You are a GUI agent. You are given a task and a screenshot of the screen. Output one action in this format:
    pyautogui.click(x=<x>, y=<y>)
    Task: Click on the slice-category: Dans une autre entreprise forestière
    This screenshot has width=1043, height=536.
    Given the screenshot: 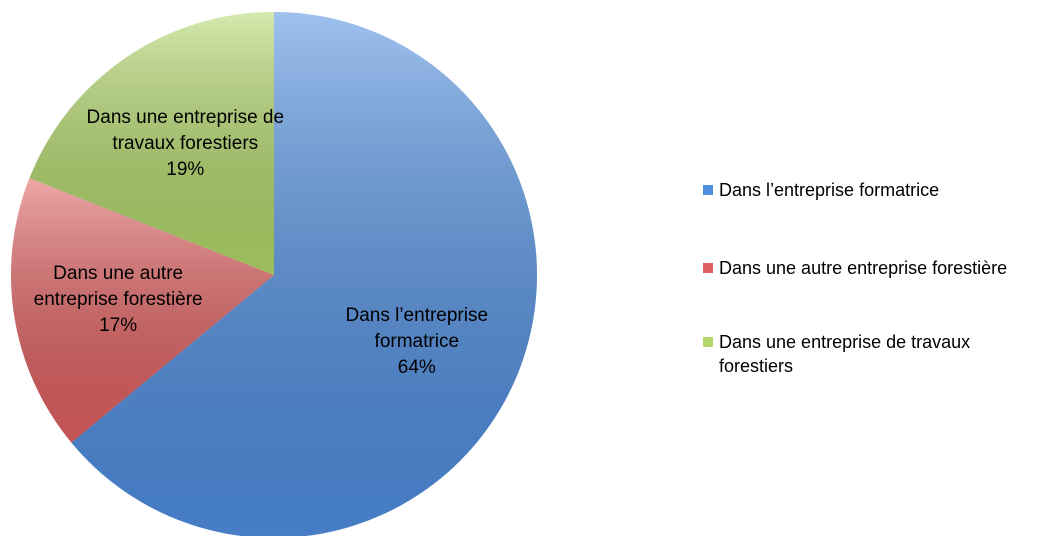 What is the action you would take?
    pyautogui.click(x=118, y=286)
    